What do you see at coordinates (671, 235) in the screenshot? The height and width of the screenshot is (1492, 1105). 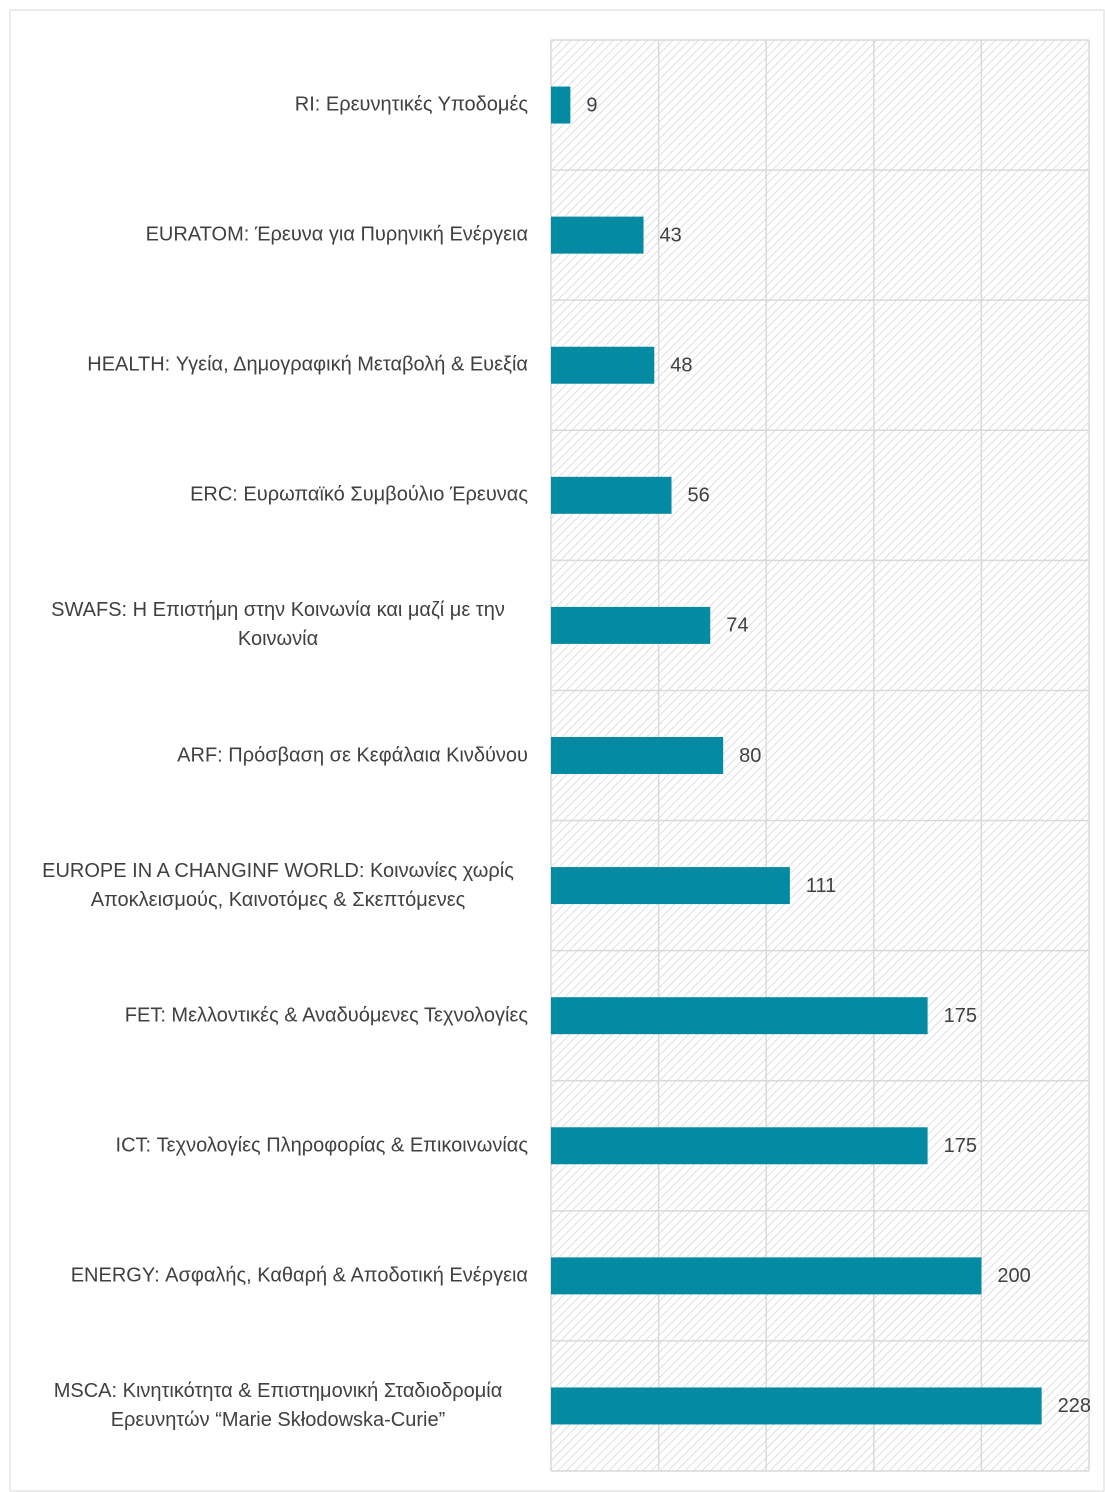 I see `data-label: 43` at bounding box center [671, 235].